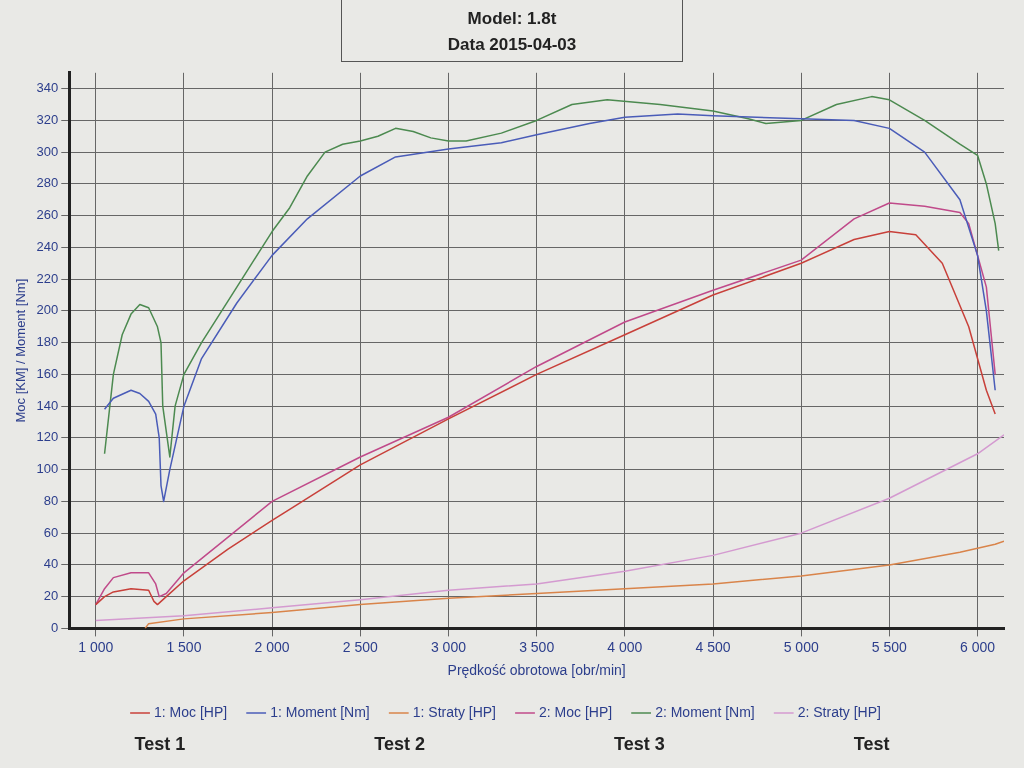  I want to click on y-tick-label: 20, so click(51, 596).